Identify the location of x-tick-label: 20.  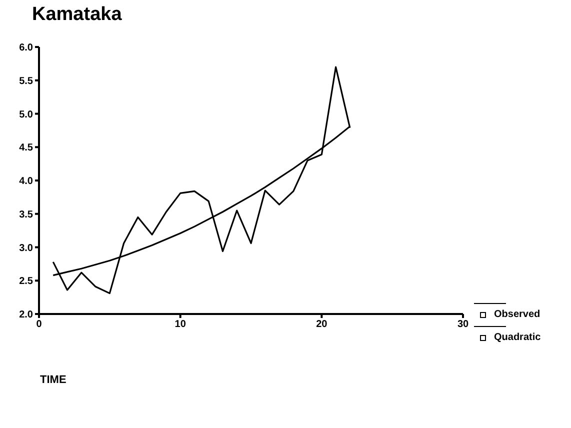
(322, 324).